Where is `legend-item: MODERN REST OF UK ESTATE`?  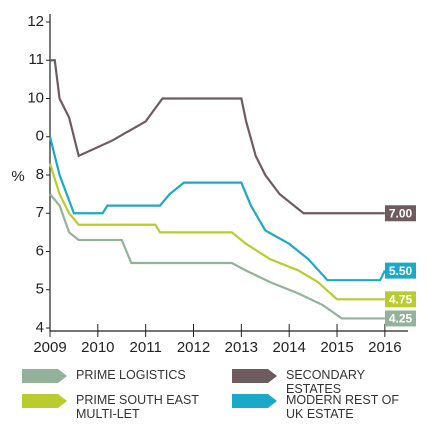
legend-item: MODERN REST OF UK ESTATE is located at coordinates (324, 407).